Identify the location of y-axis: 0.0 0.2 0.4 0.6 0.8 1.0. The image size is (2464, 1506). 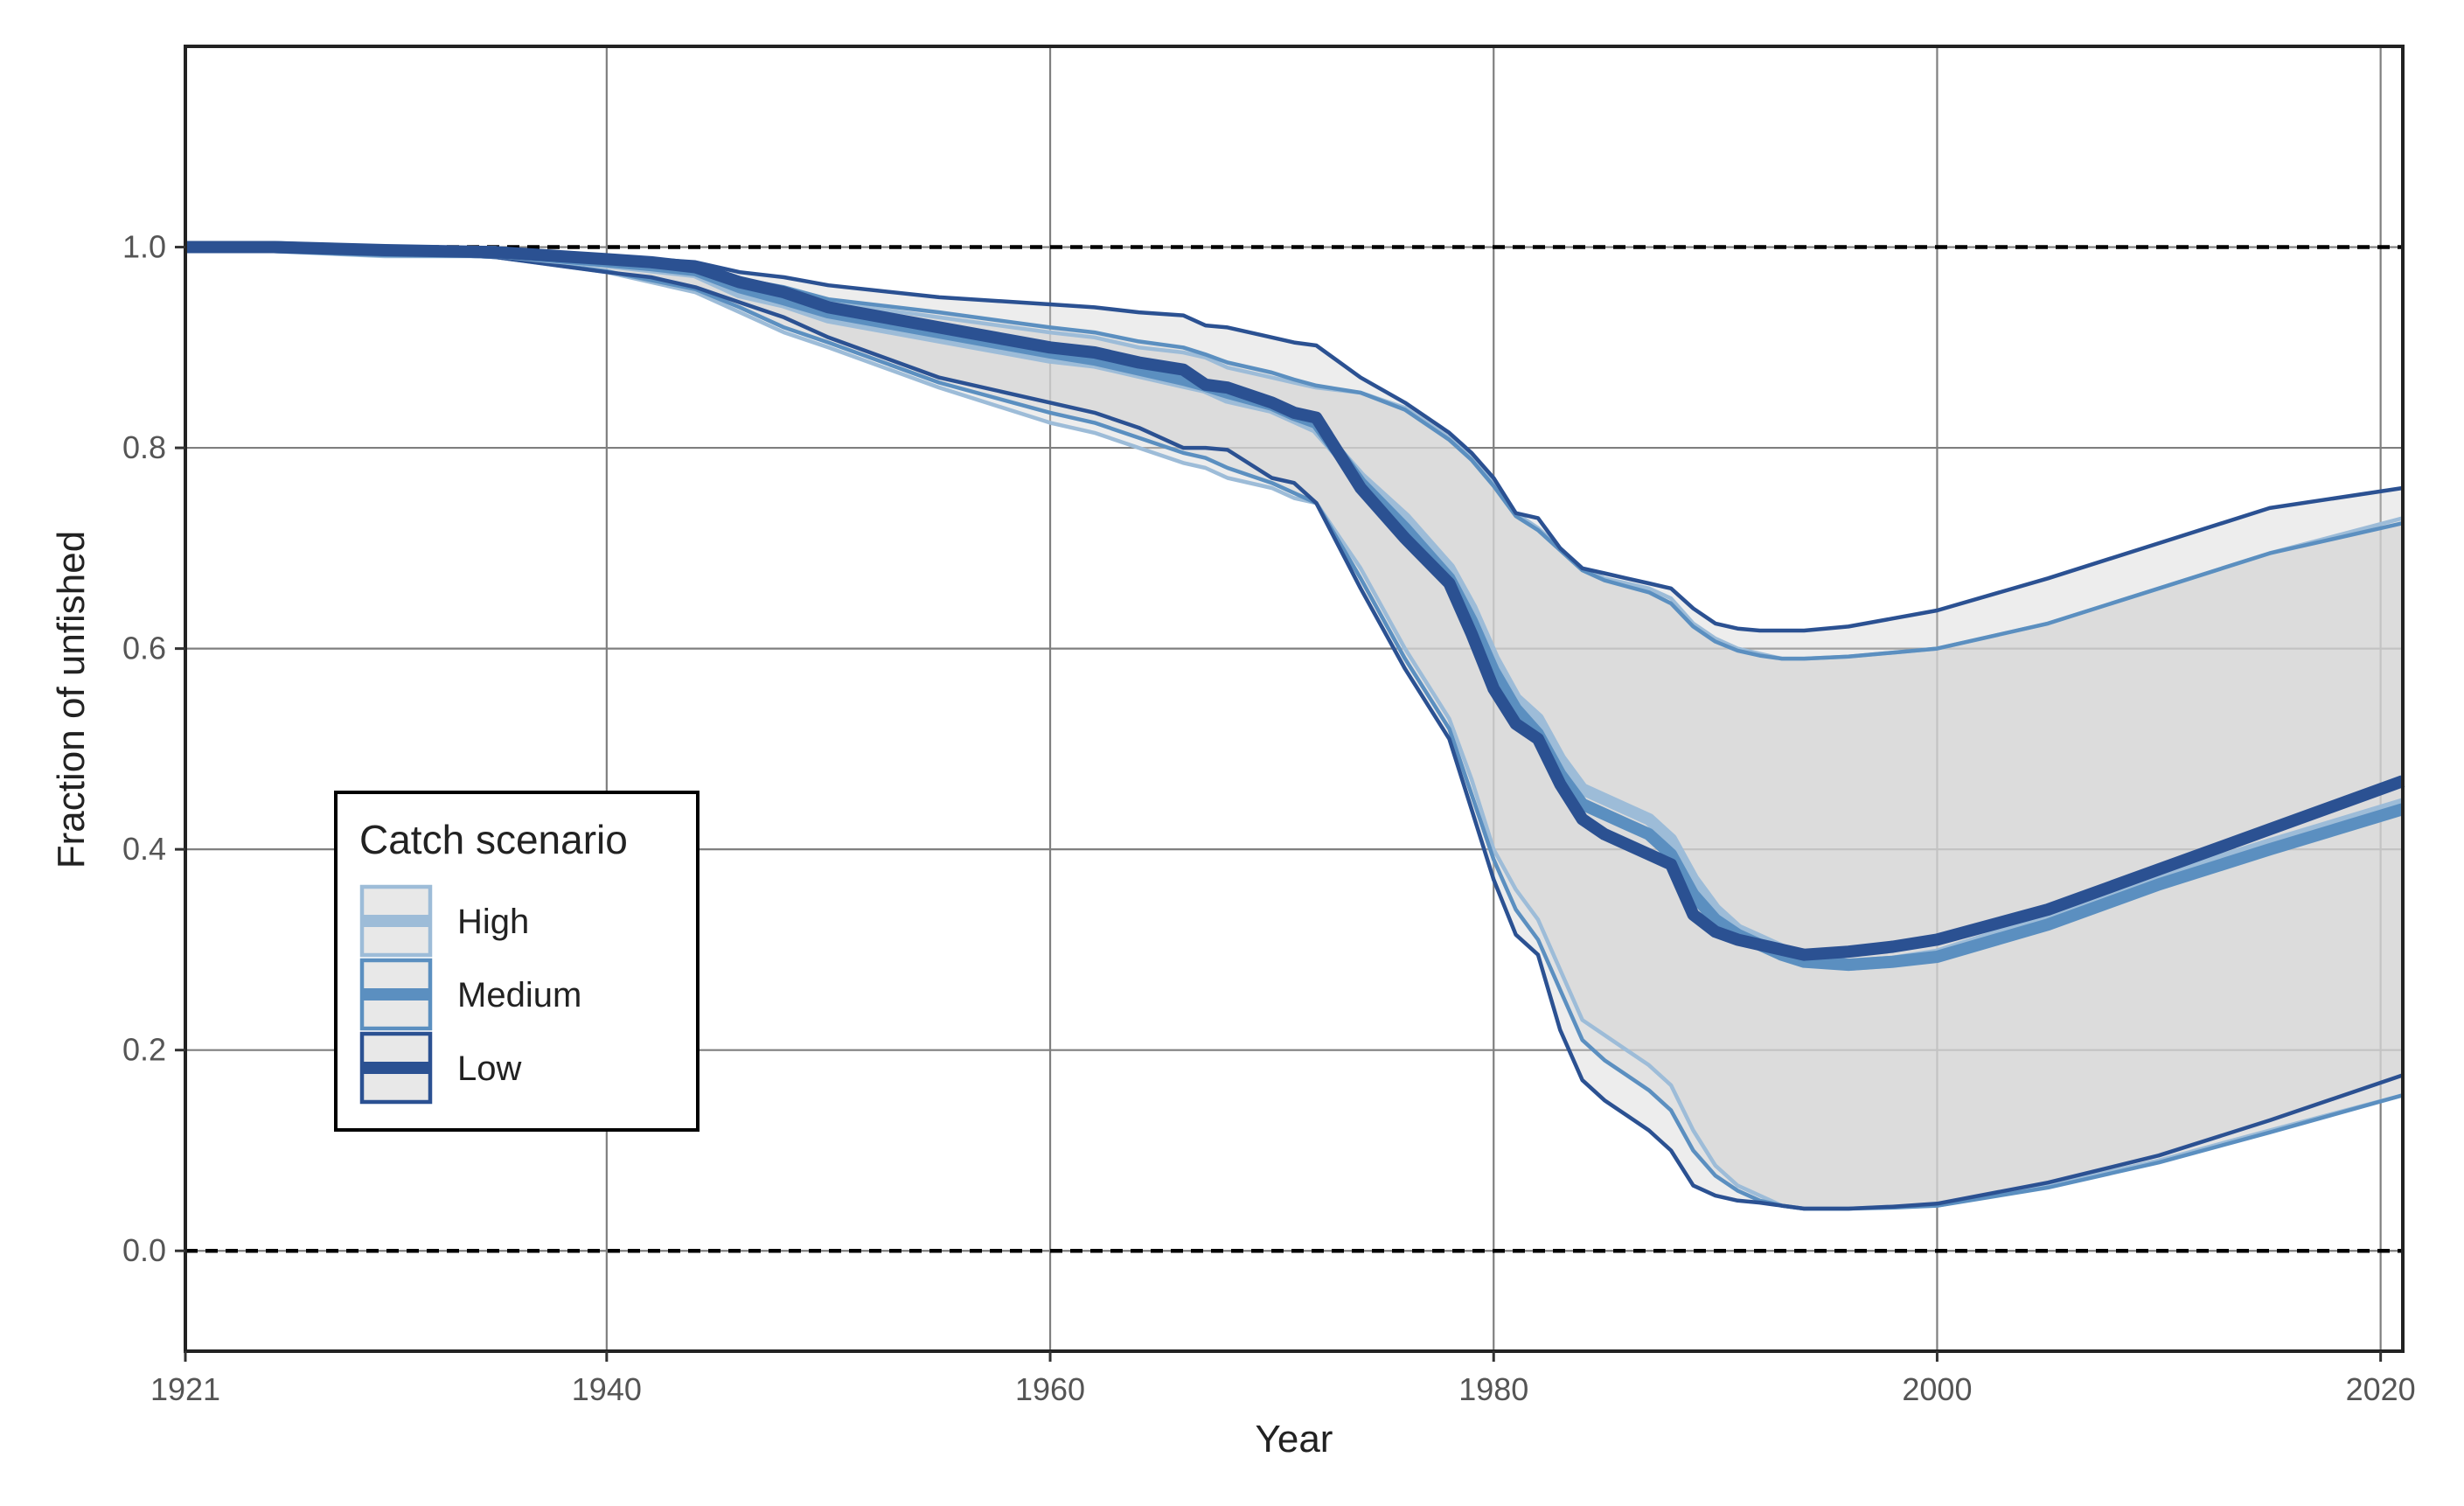
(153, 749).